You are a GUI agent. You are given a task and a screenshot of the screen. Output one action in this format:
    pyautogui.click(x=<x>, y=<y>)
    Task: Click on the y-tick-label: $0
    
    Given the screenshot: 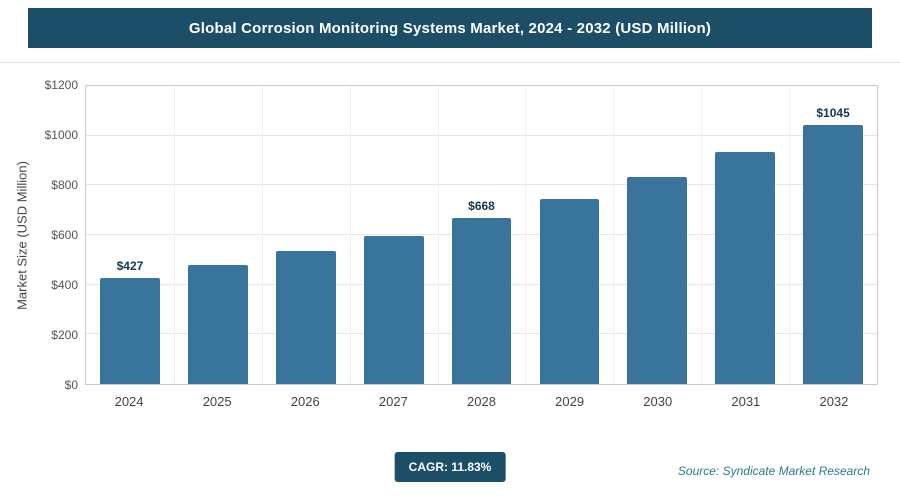 What is the action you would take?
    pyautogui.click(x=71, y=385)
    